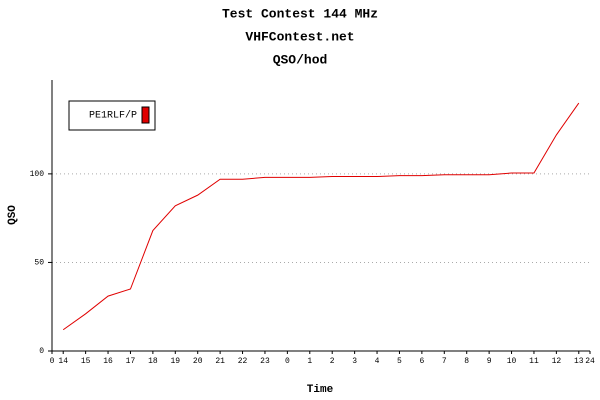 The width and height of the screenshot is (600, 400). Describe the element at coordinates (86, 361) in the screenshot. I see `x-tick-label: 15` at that location.